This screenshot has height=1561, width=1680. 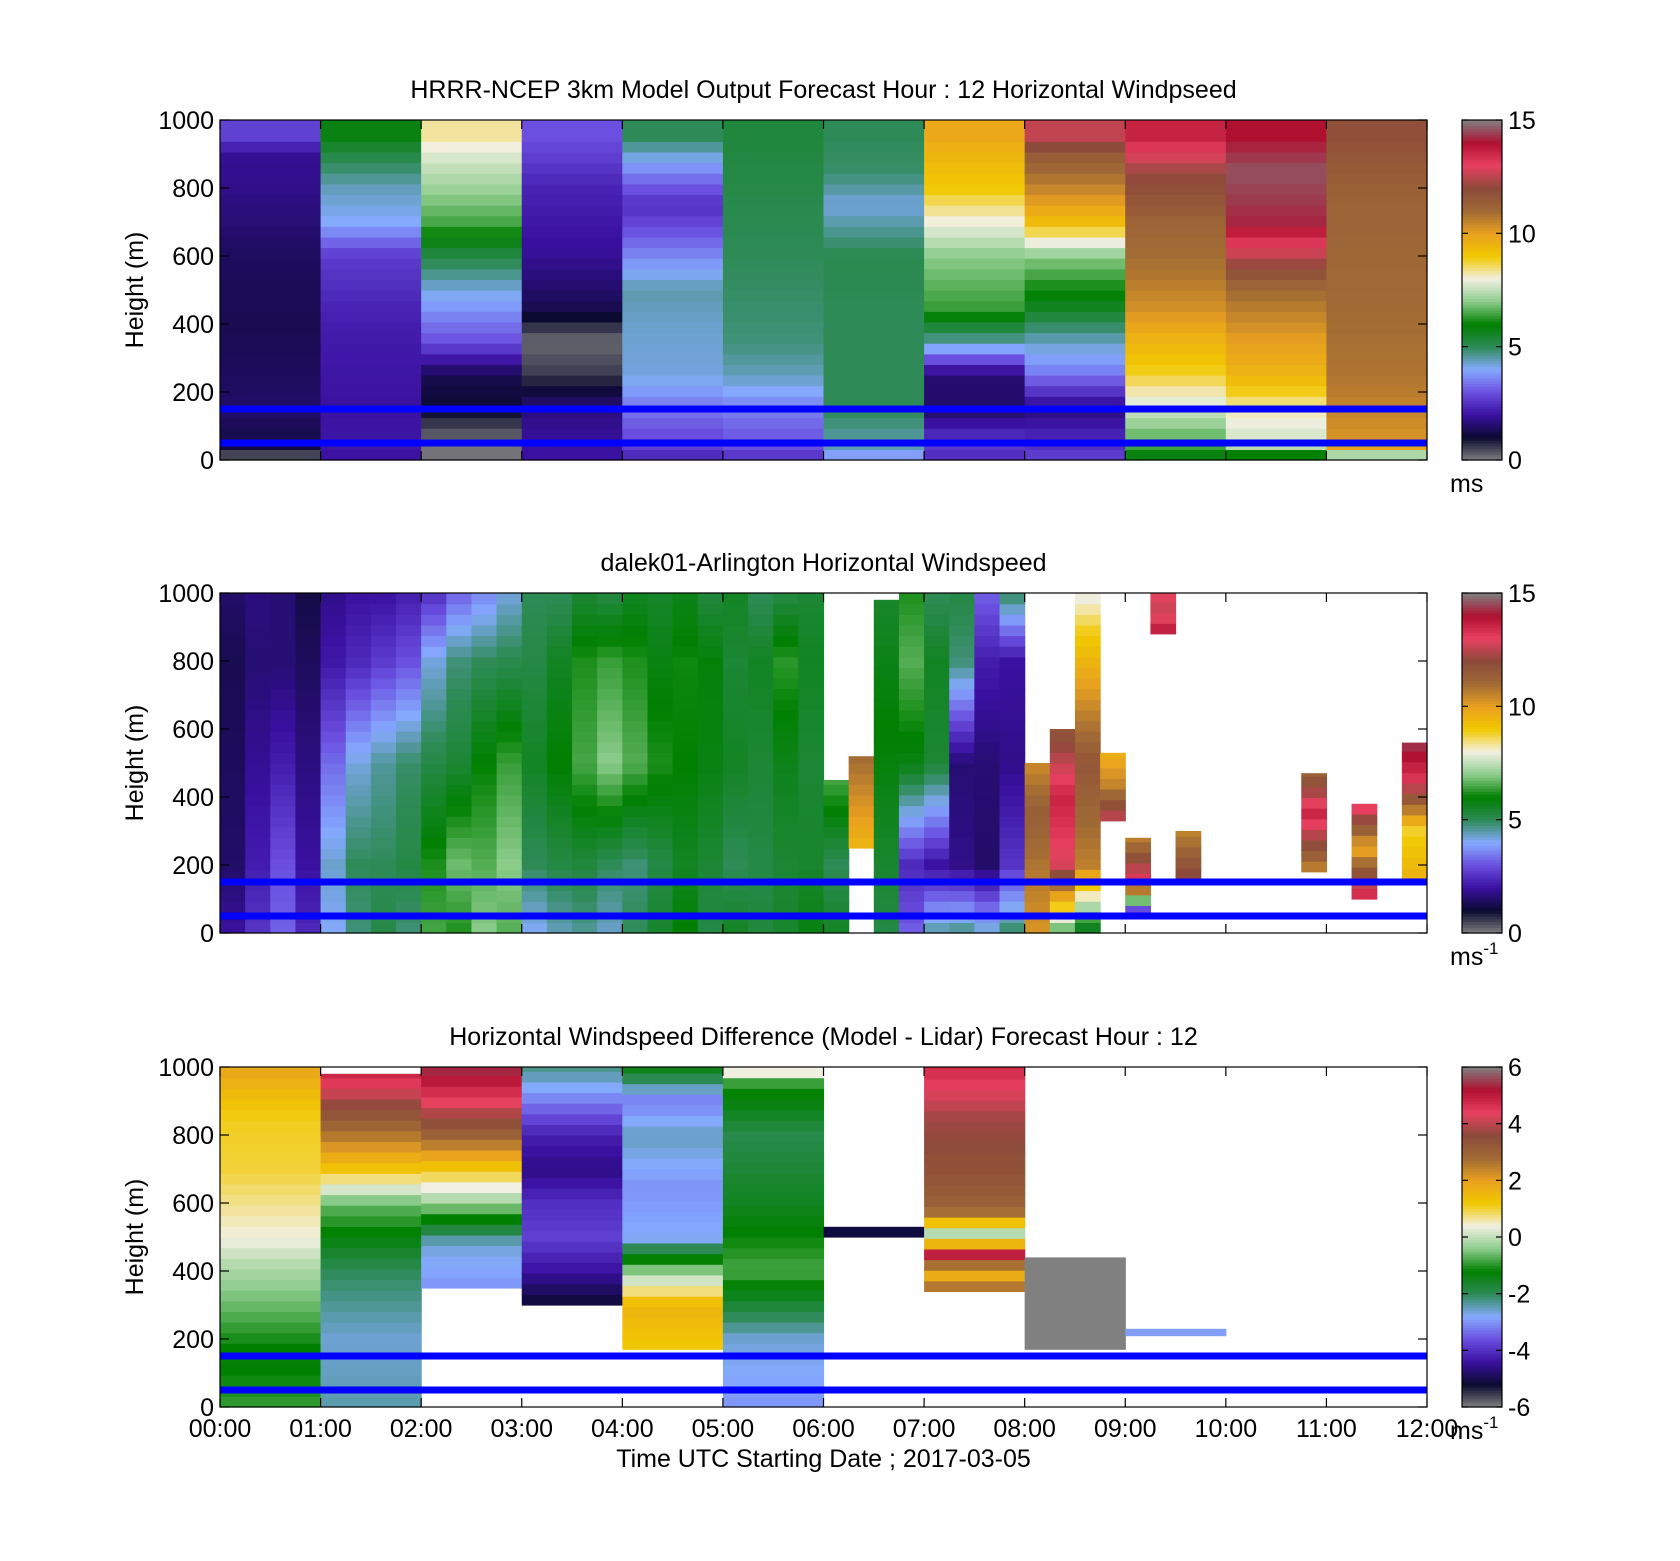 I want to click on y-tick-label: 200, so click(x=193, y=393).